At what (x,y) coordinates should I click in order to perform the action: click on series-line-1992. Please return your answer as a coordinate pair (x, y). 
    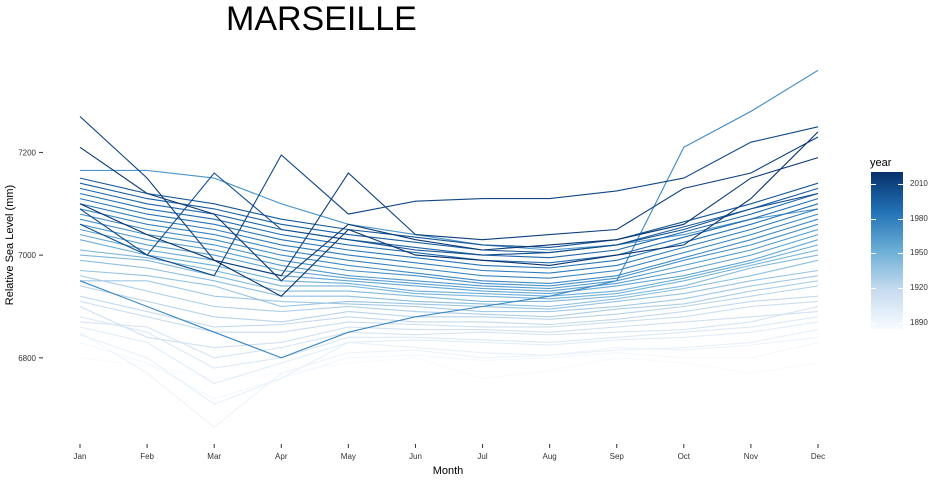
    Looking at the image, I should click on (449, 223).